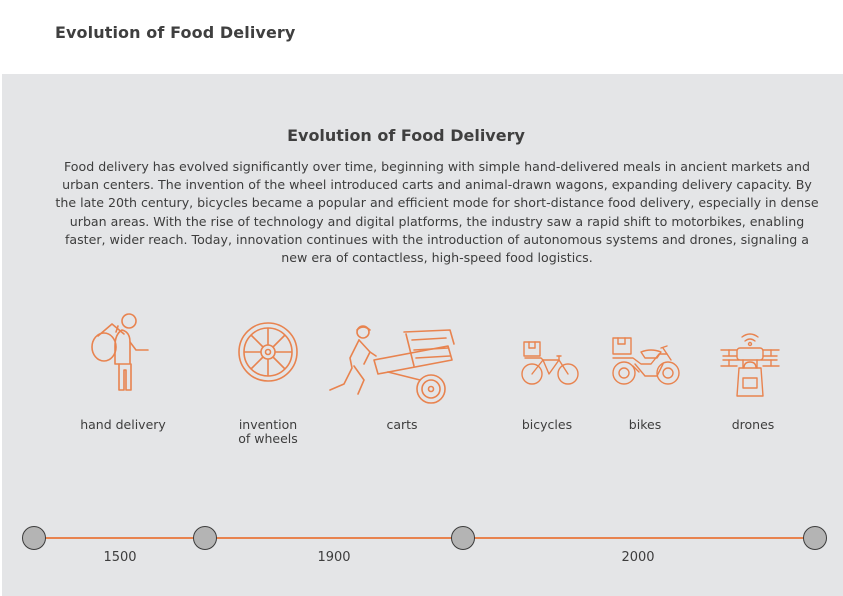  I want to click on stage-label-bikes: bikes, so click(645, 424).